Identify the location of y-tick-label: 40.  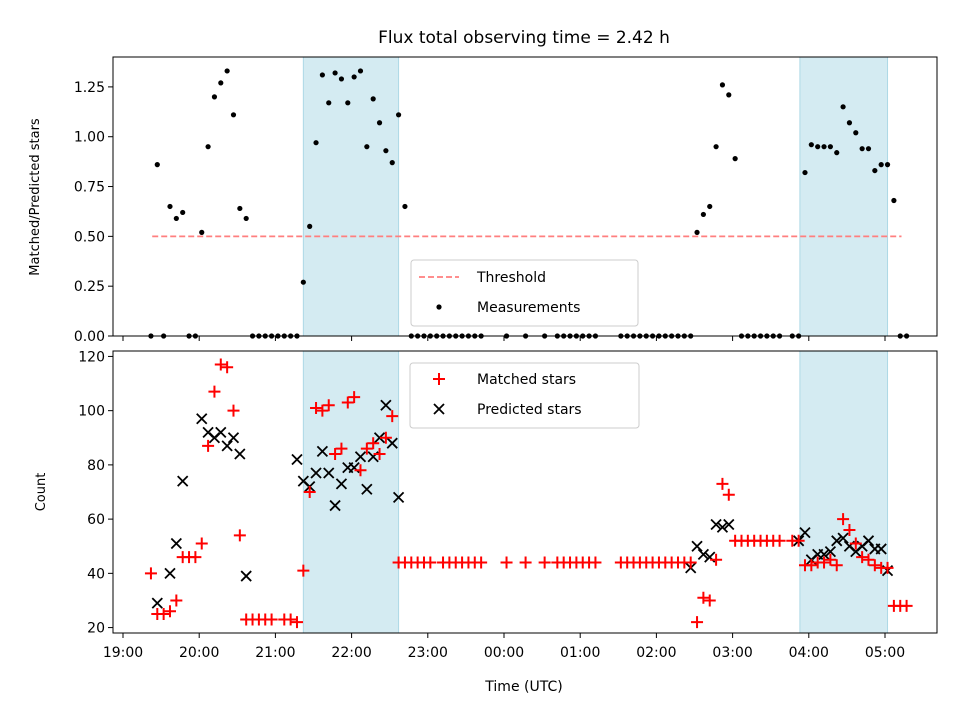
(96, 574).